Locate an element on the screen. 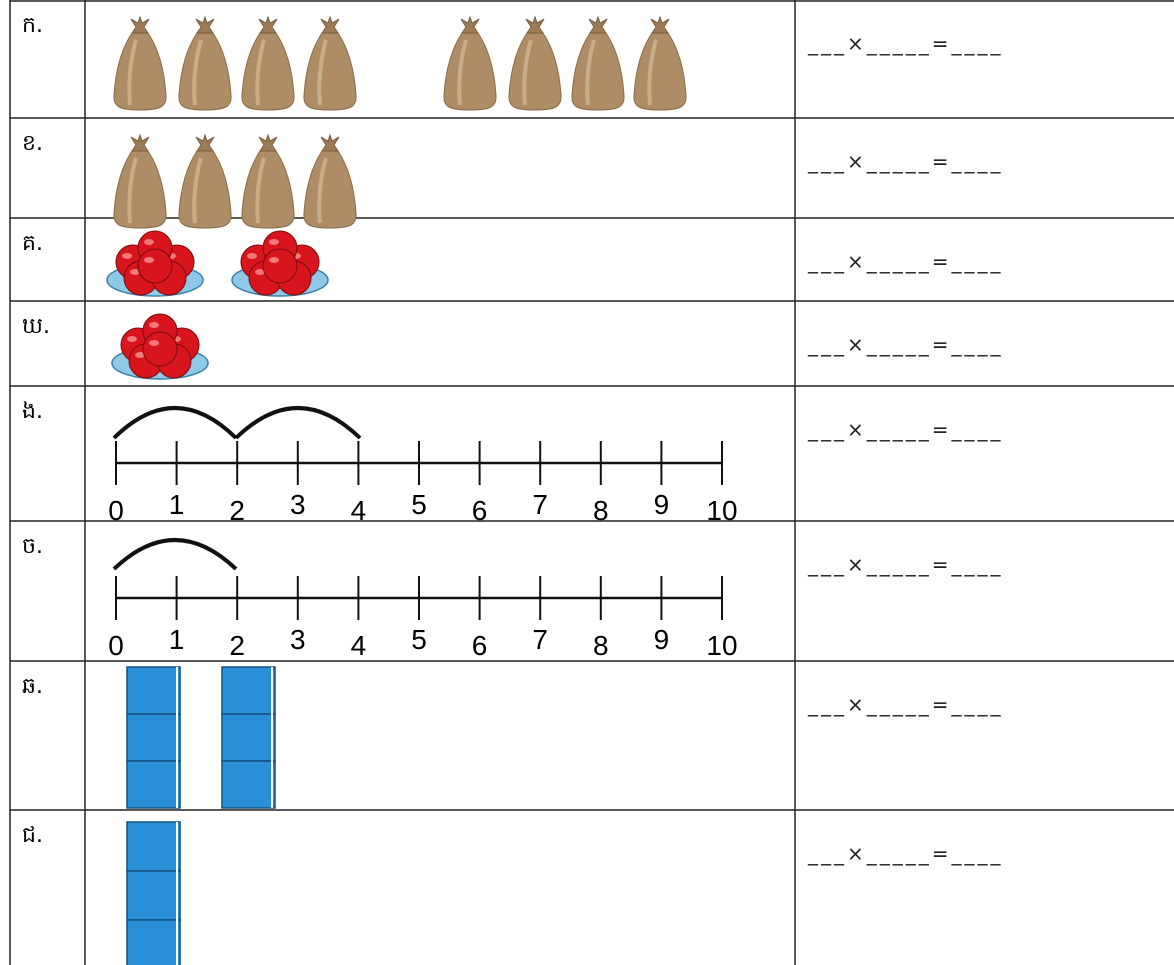 Image resolution: width=1174 pixels, height=965 pixels. row-label: ង. is located at coordinates (32, 411).